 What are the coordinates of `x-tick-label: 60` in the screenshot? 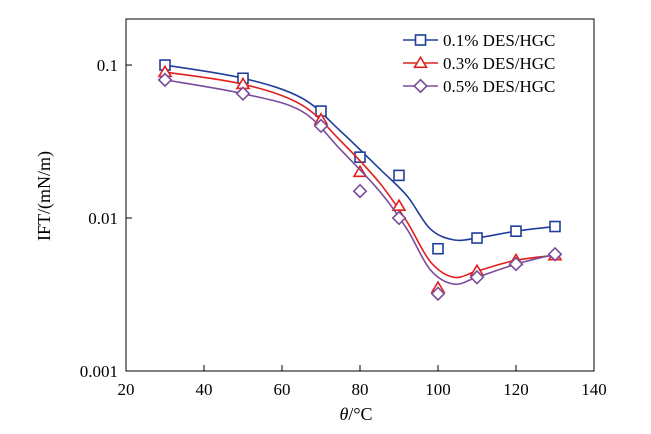 It's located at (282, 389).